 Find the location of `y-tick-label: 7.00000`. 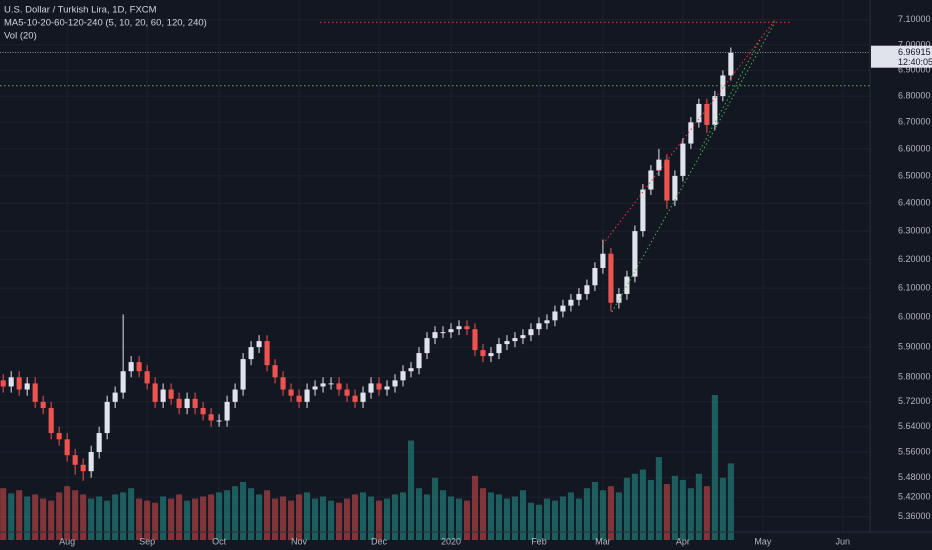

y-tick-label: 7.00000 is located at coordinates (914, 44).